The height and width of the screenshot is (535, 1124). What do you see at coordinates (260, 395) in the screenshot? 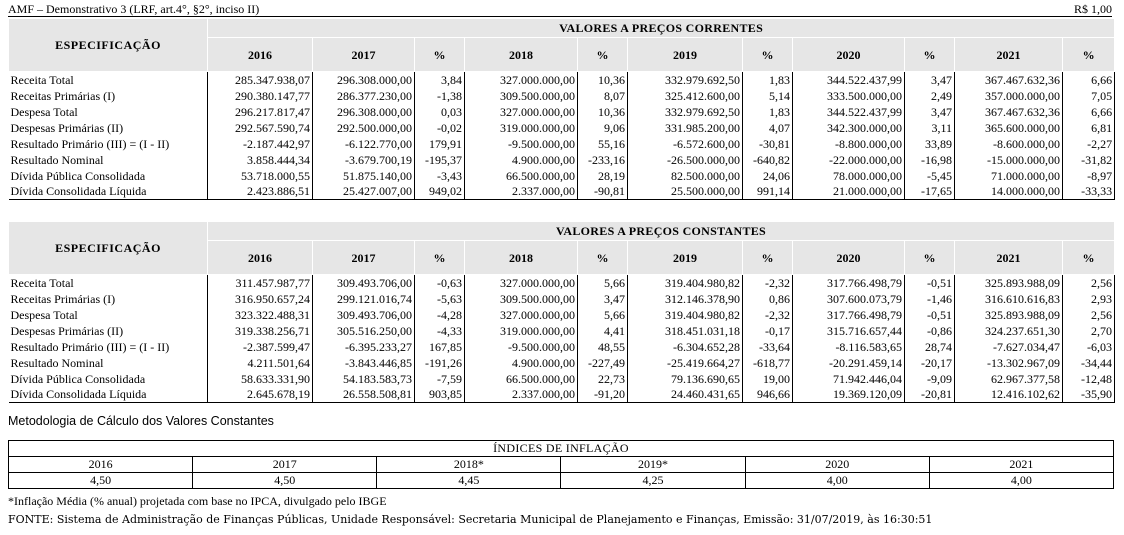
I see `value-cell: 2.645.678,19` at bounding box center [260, 395].